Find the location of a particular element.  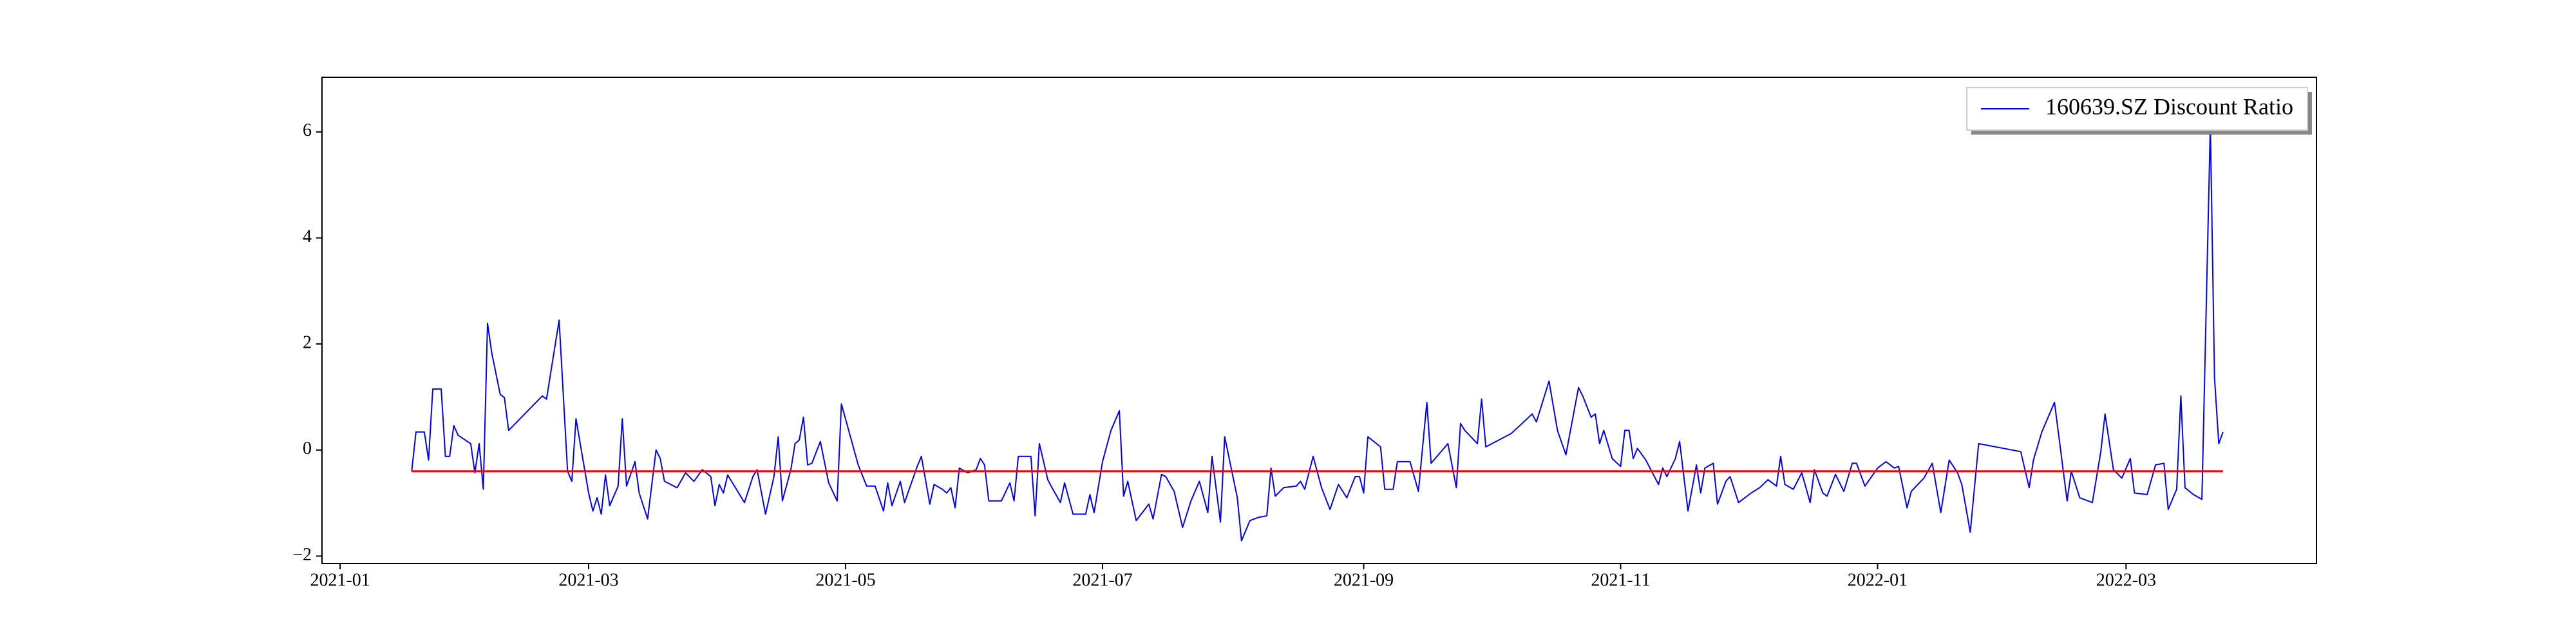

x-tick-label: 2021-09 is located at coordinates (1364, 580).